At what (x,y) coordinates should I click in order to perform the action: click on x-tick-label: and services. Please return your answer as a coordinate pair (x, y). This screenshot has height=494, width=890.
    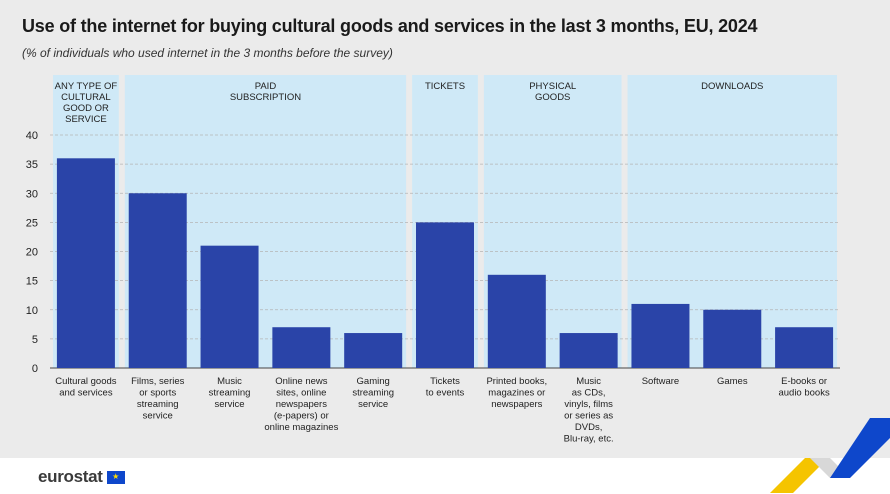
    Looking at the image, I should click on (86, 393).